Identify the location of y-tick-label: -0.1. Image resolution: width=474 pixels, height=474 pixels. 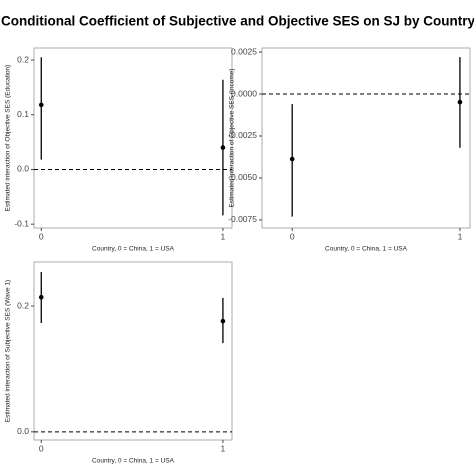
(21, 223).